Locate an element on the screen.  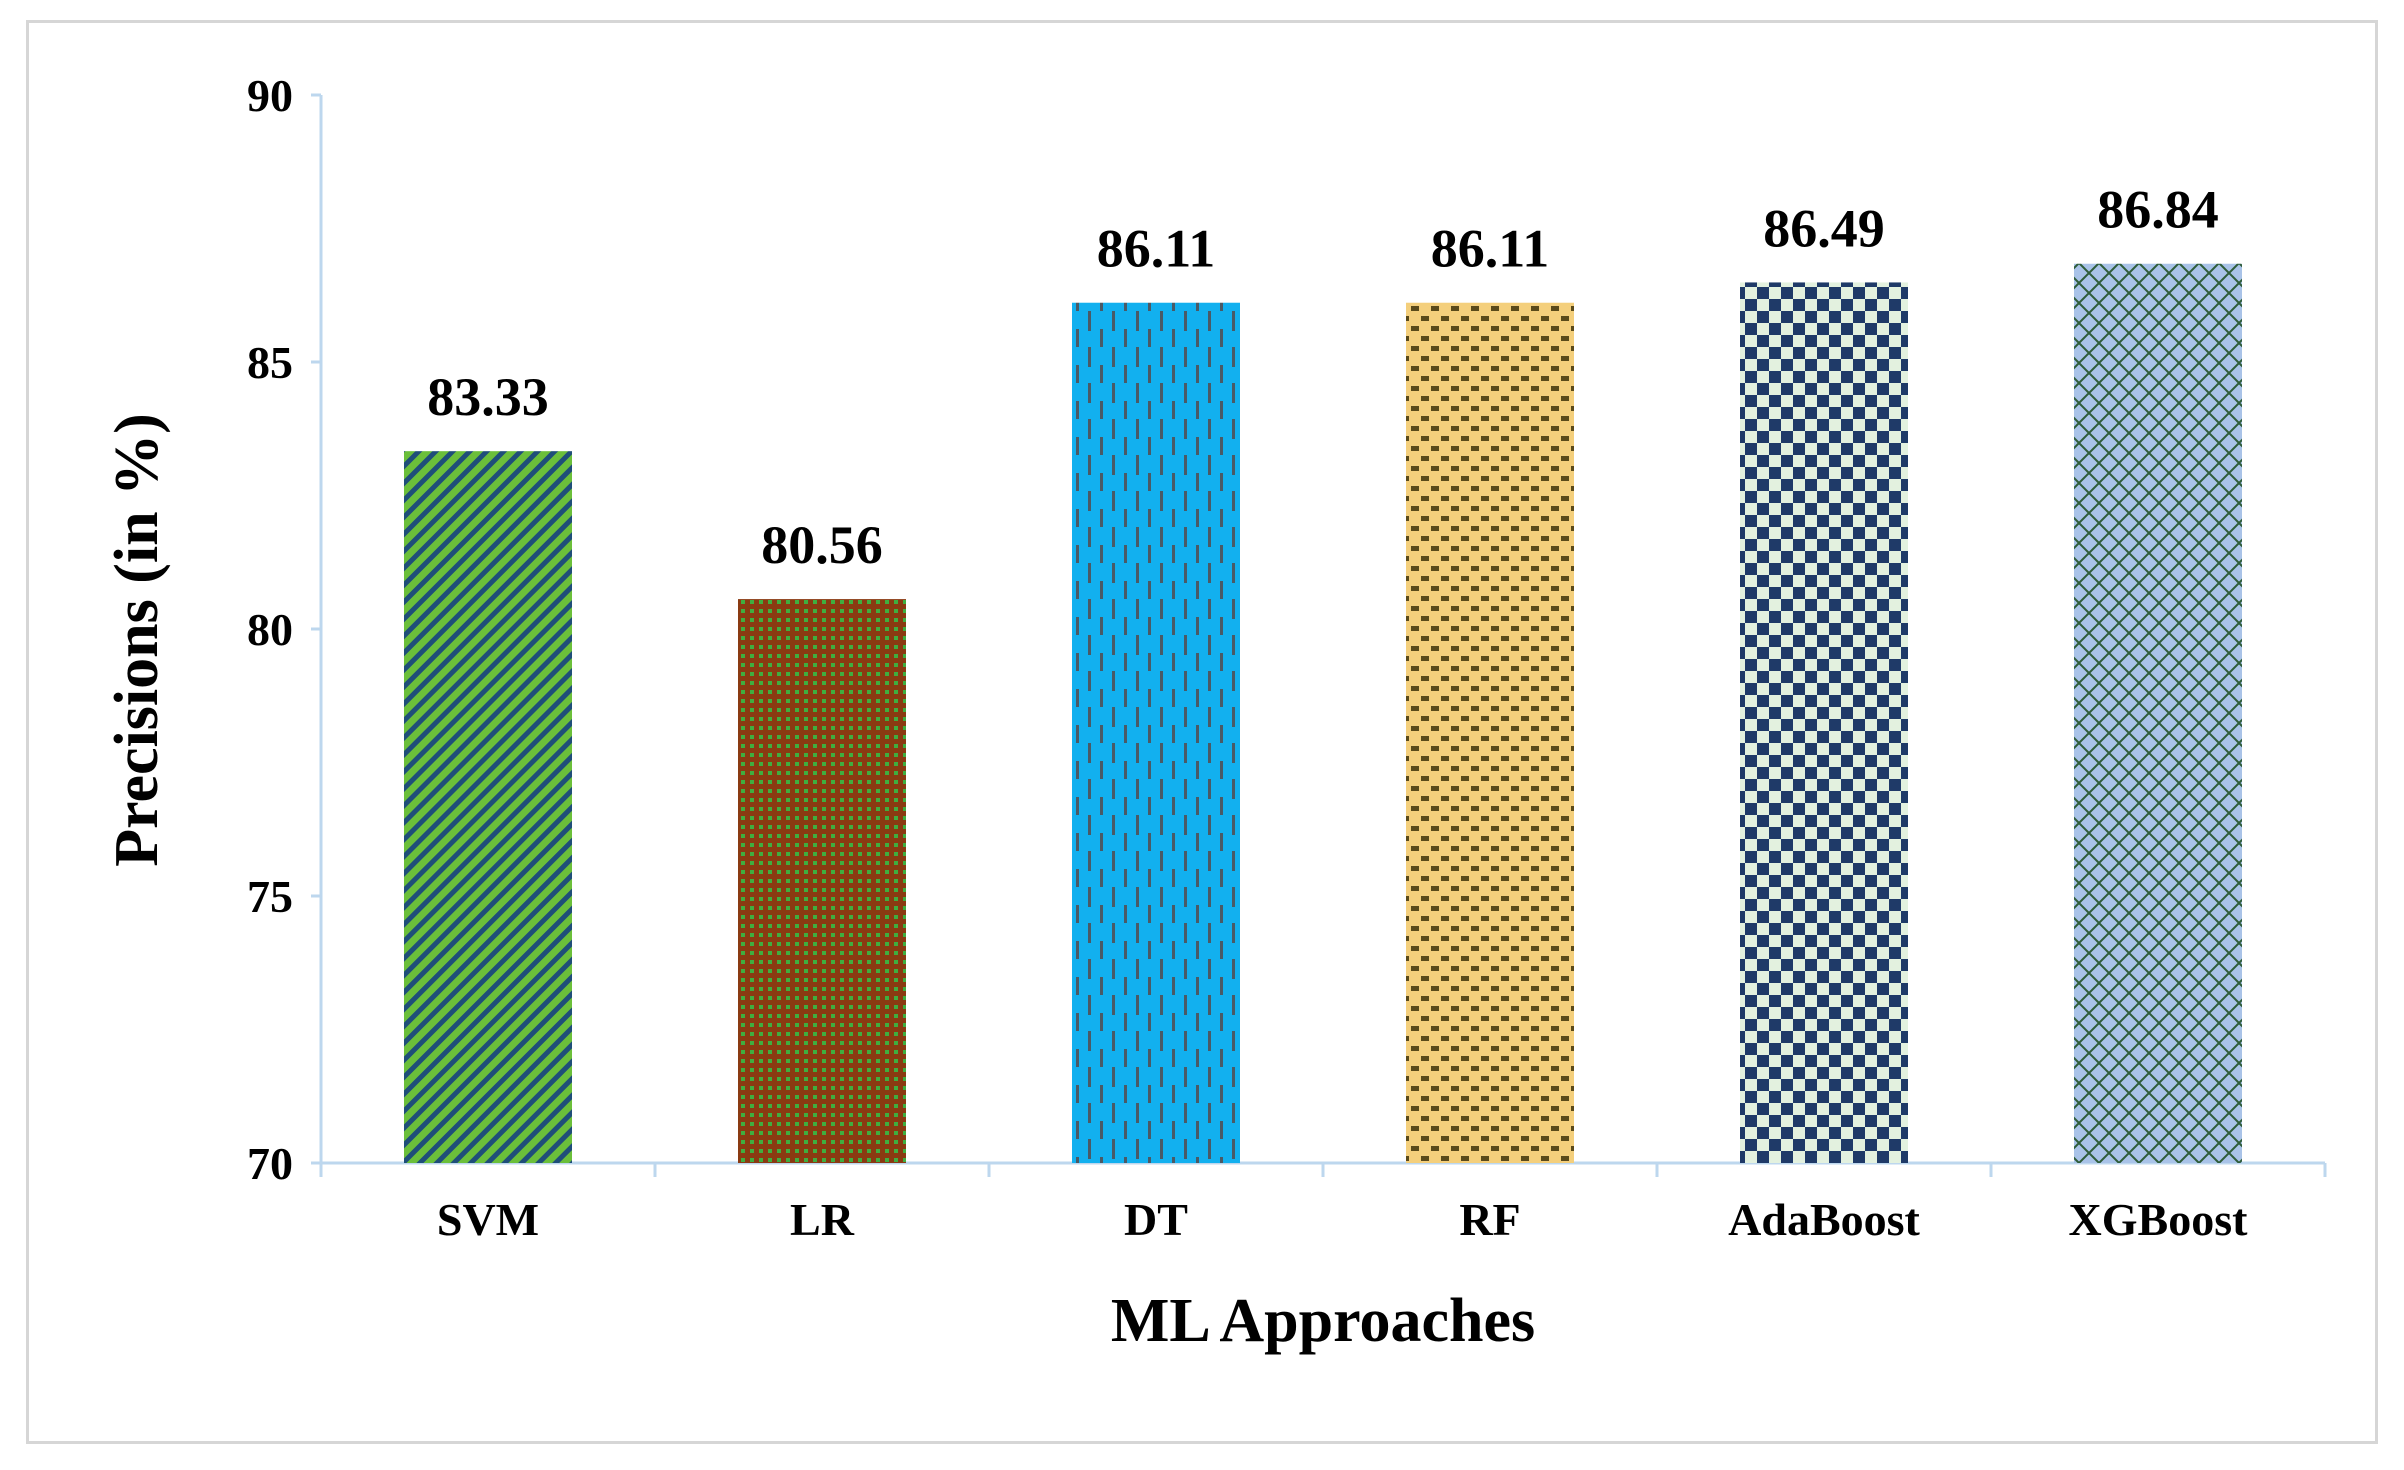
data-label-rf: 86.11 is located at coordinates (1490, 249).